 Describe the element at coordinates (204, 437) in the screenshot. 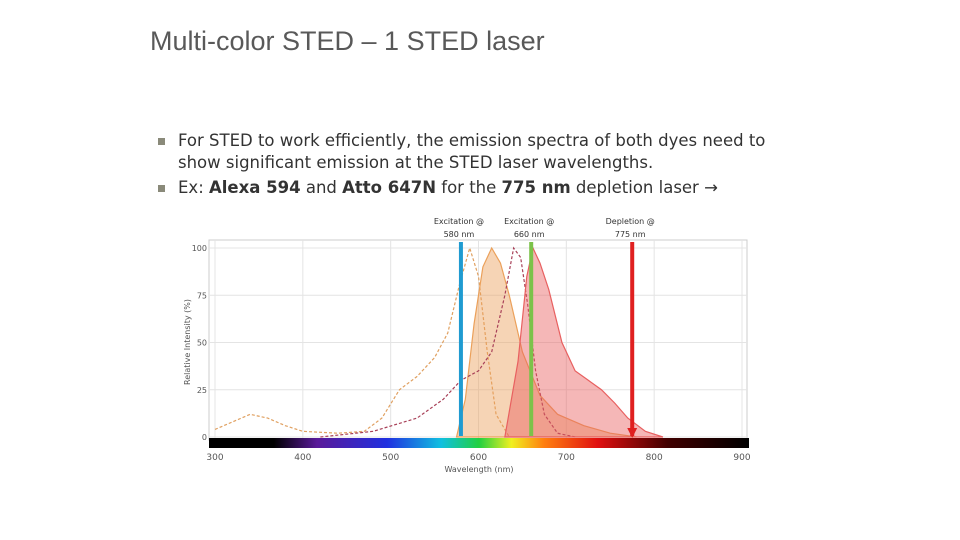

I see `y-tick-label: 0` at that location.